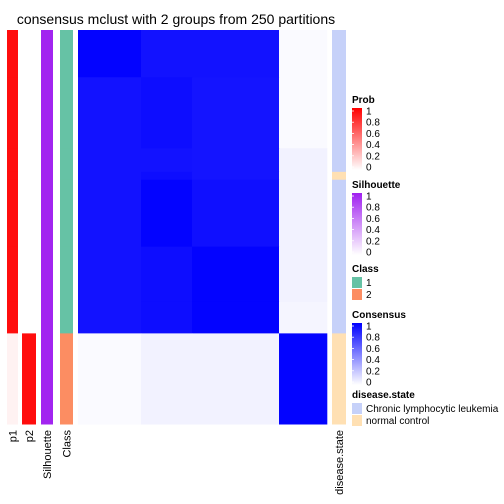 The image size is (504, 504). What do you see at coordinates (30, 436) in the screenshot?
I see `annotation-label-p2: p2` at bounding box center [30, 436].